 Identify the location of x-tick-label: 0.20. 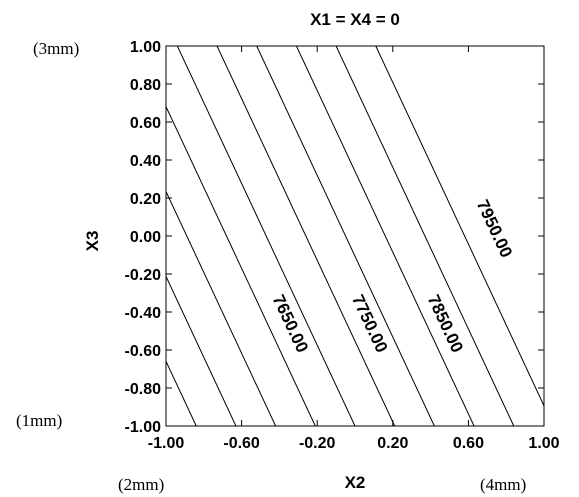
(392, 443).